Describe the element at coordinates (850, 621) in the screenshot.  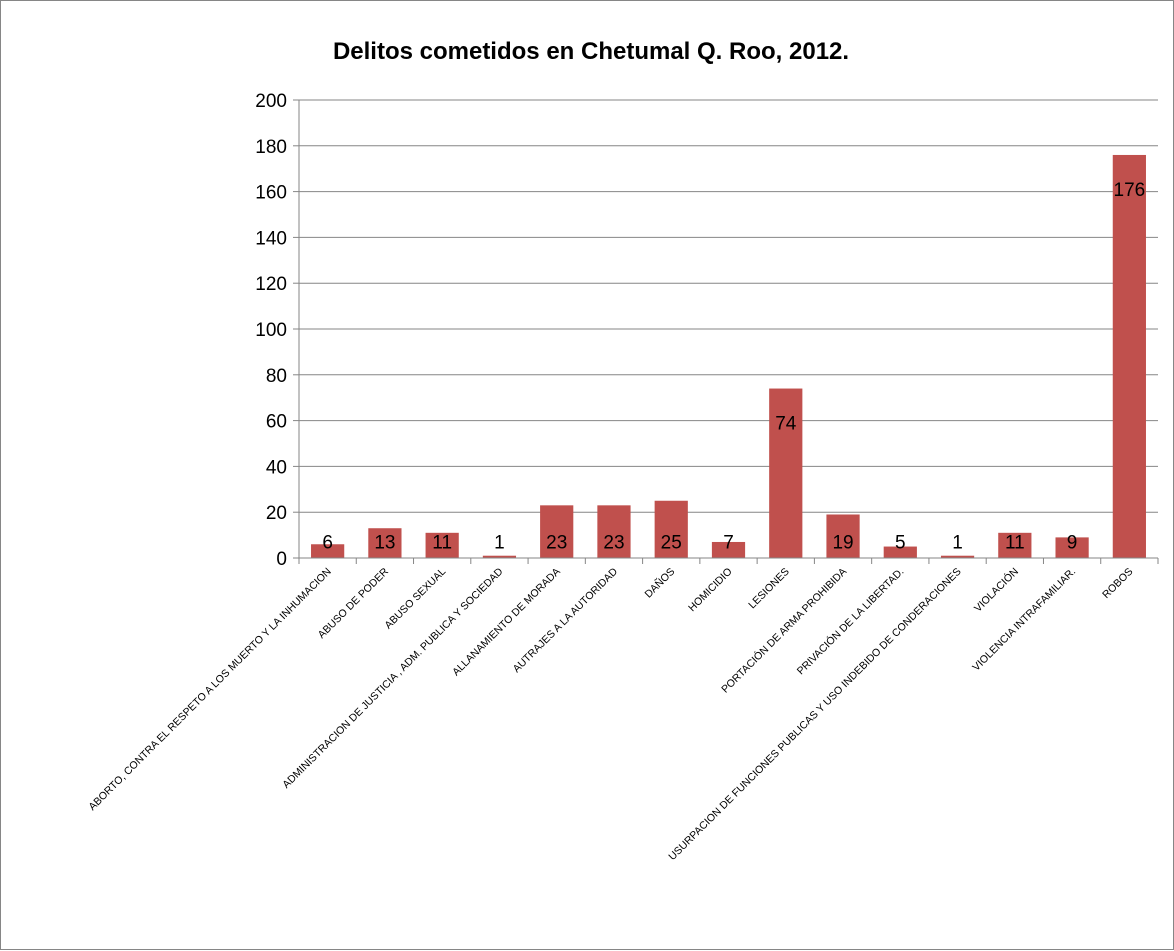
I see `x-tick-label: PRIVACIÓN DE LA LIBERTAD.` at that location.